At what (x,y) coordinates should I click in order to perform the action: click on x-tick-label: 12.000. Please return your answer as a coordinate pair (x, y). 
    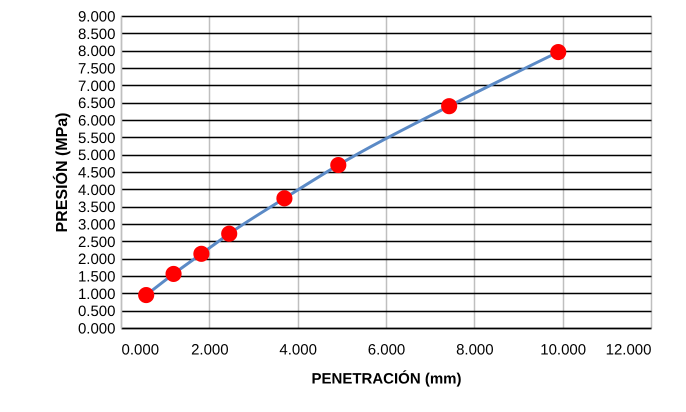
    Looking at the image, I should click on (629, 350).